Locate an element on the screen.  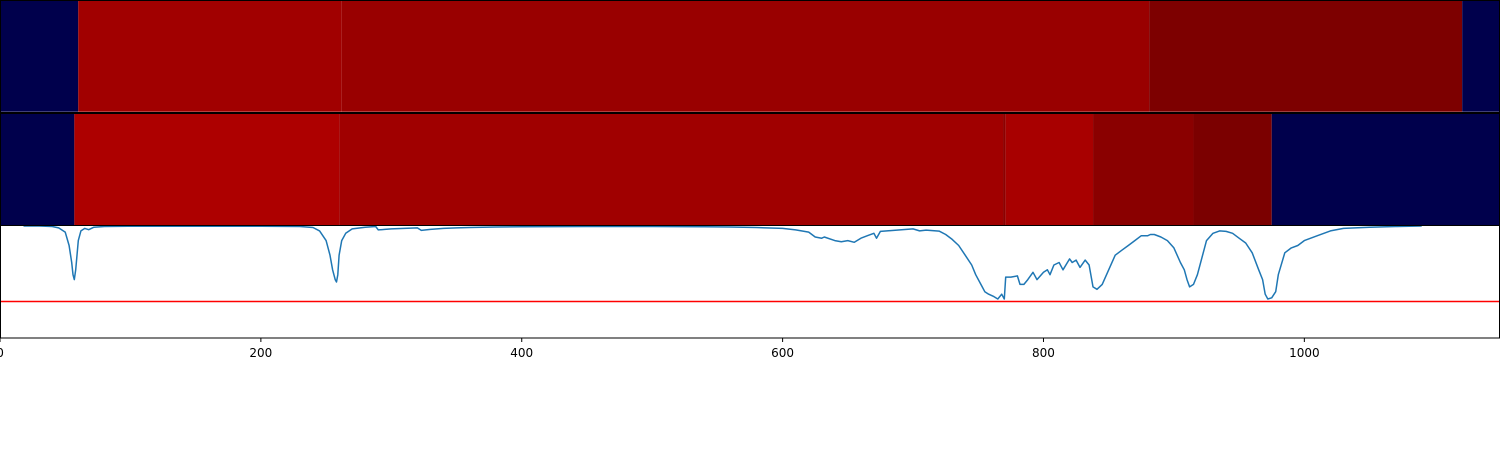
x-axis: 0 200 400 600 800 1000 is located at coordinates (660, 349).